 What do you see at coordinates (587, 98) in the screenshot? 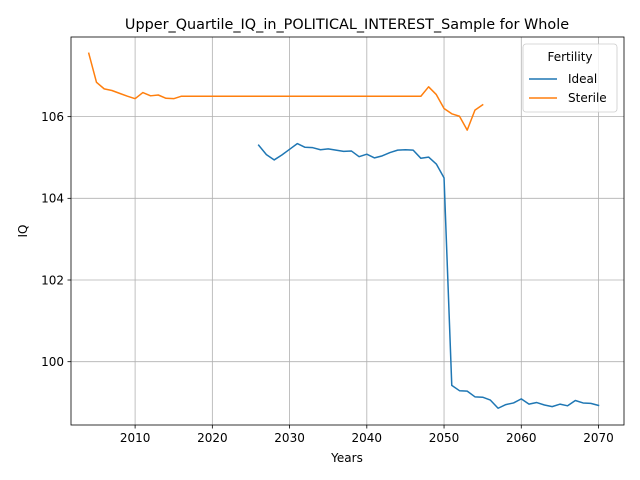
I see `legend-label-sterile: Sterile` at bounding box center [587, 98].